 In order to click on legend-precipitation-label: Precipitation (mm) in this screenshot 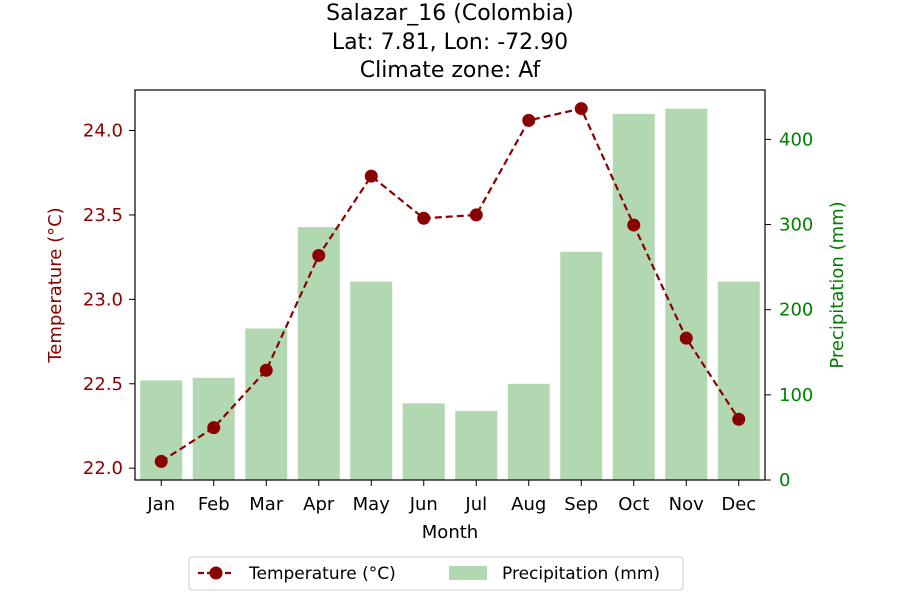, I will do `click(581, 574)`.